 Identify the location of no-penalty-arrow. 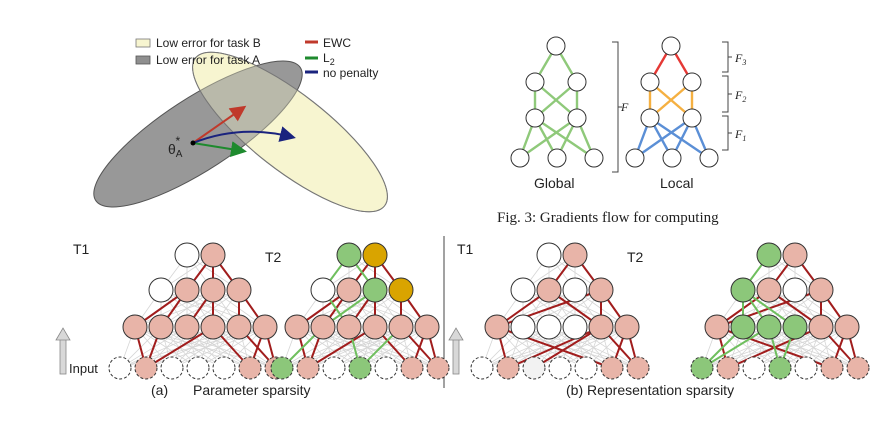
(244, 135).